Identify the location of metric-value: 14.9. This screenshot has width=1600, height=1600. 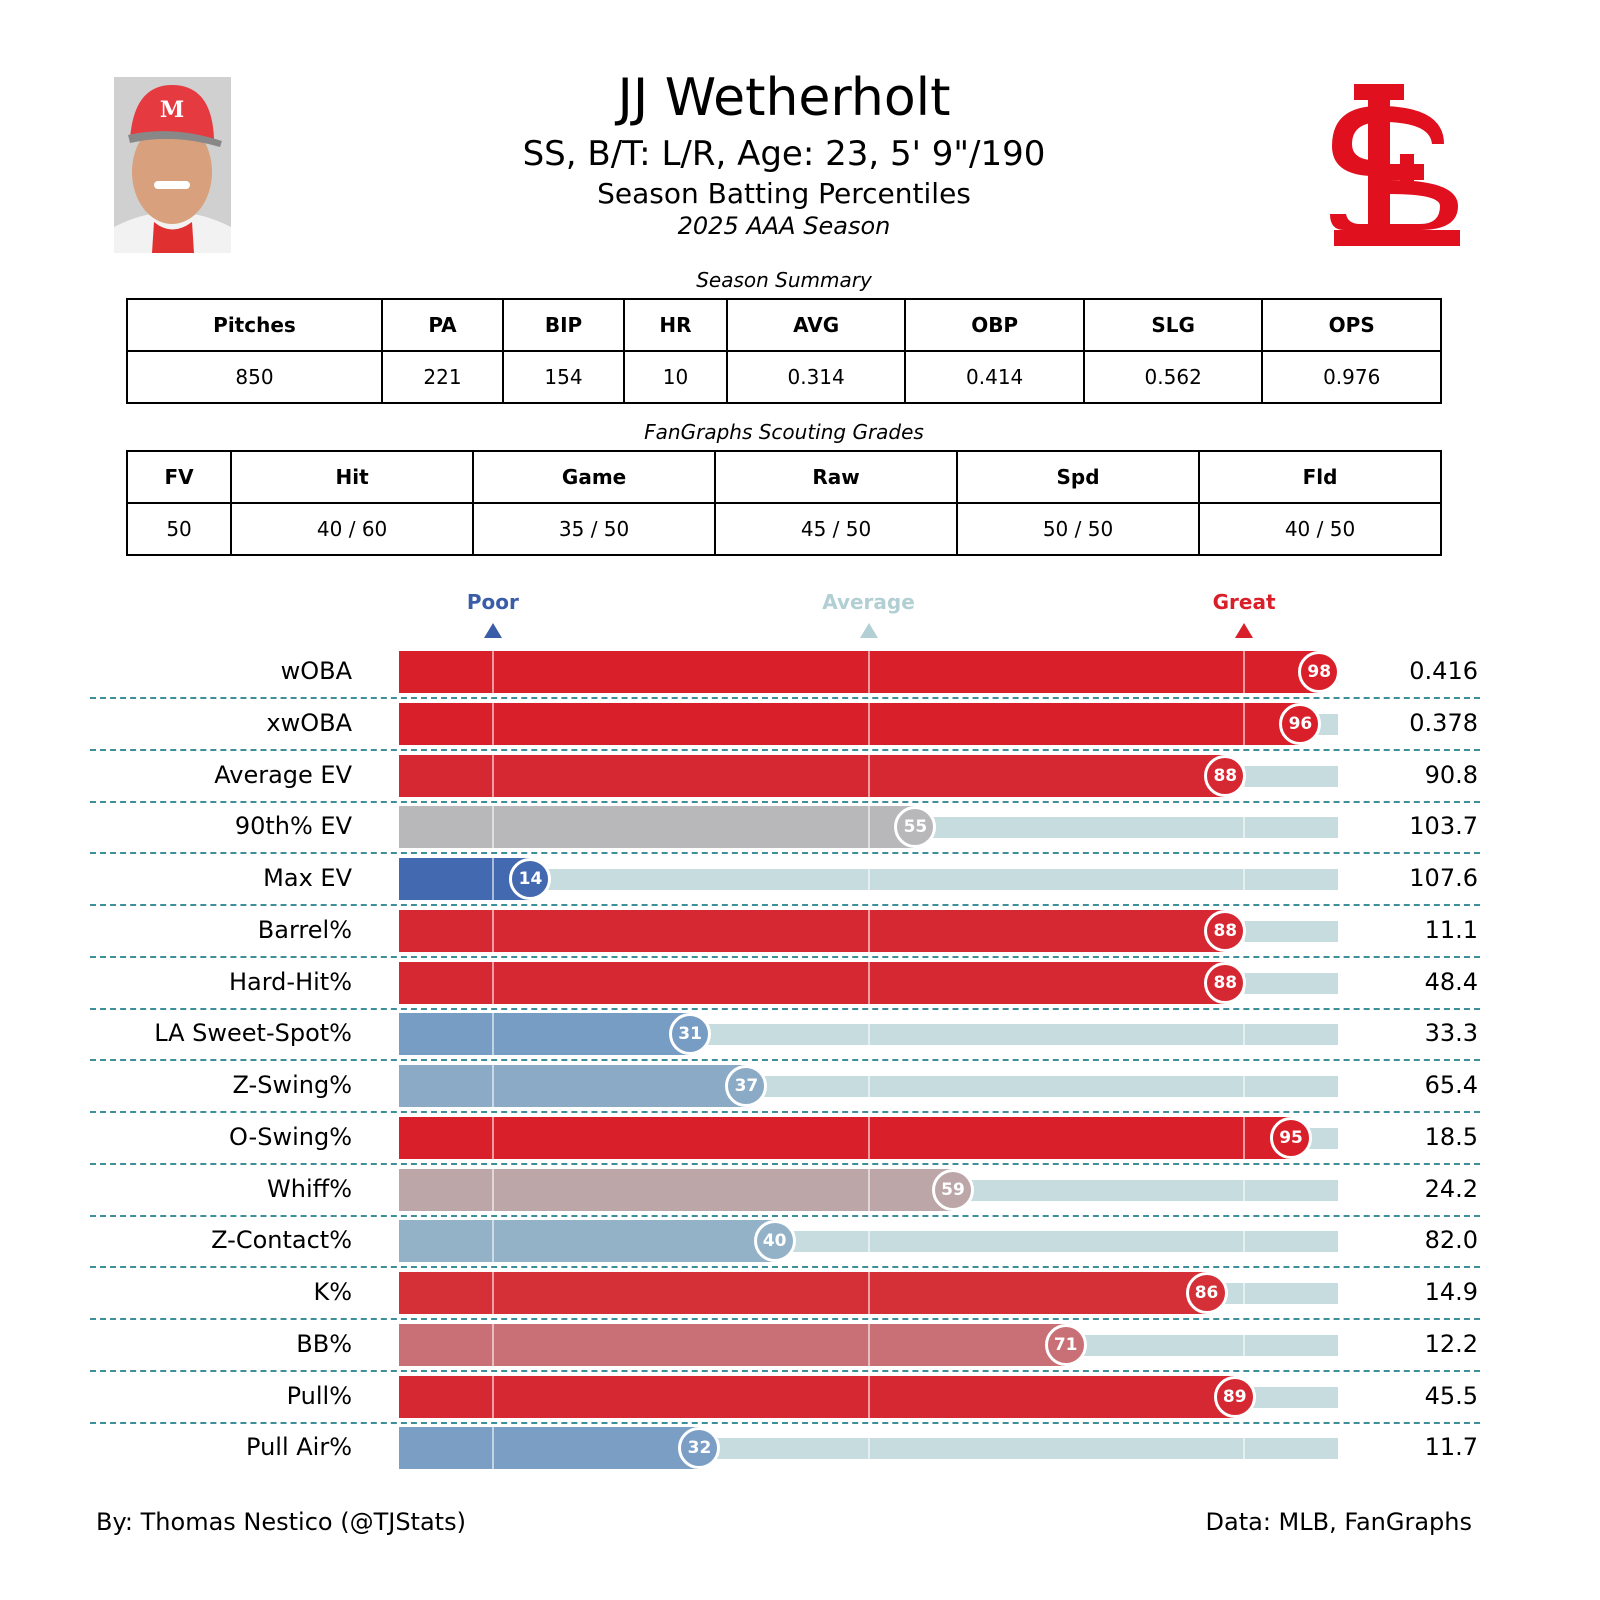
(1451, 1292).